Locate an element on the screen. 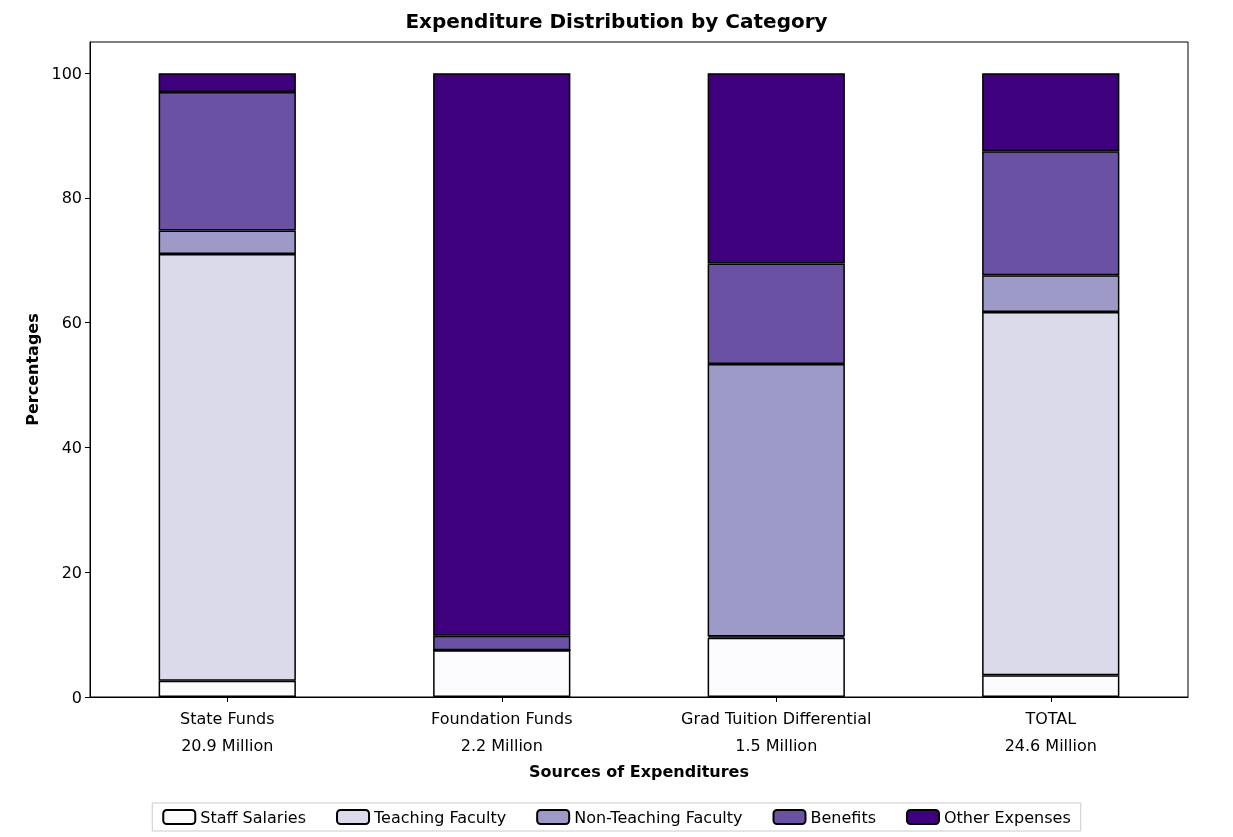 The height and width of the screenshot is (837, 1233). legend-label: Non-Teaching Faculty is located at coordinates (658, 817).